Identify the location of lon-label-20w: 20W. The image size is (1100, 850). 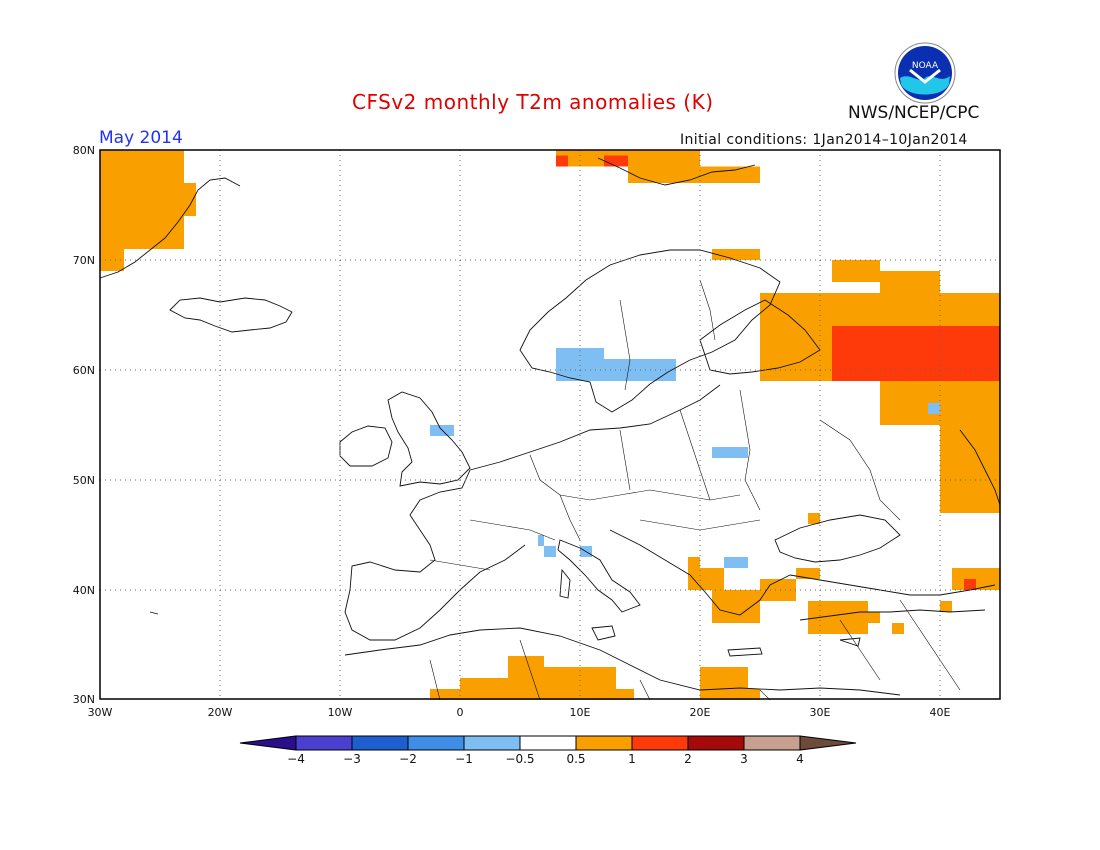
(220, 712).